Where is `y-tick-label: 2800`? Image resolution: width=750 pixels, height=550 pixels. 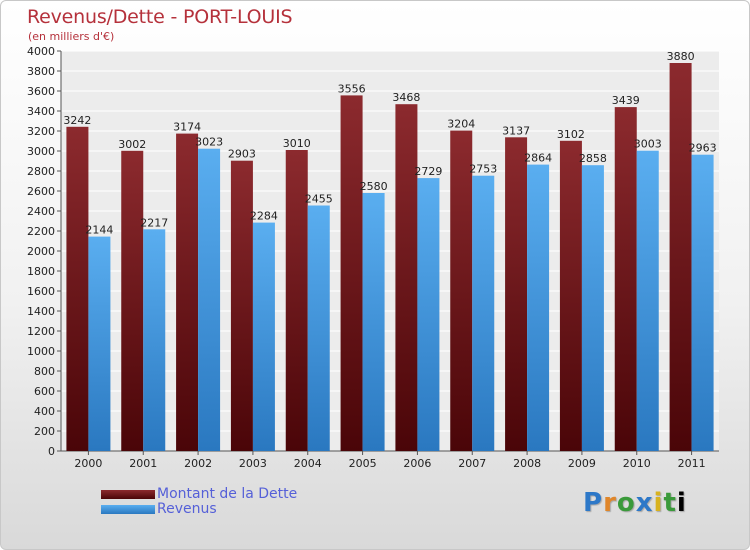 y-tick-label: 2800 is located at coordinates (41, 171).